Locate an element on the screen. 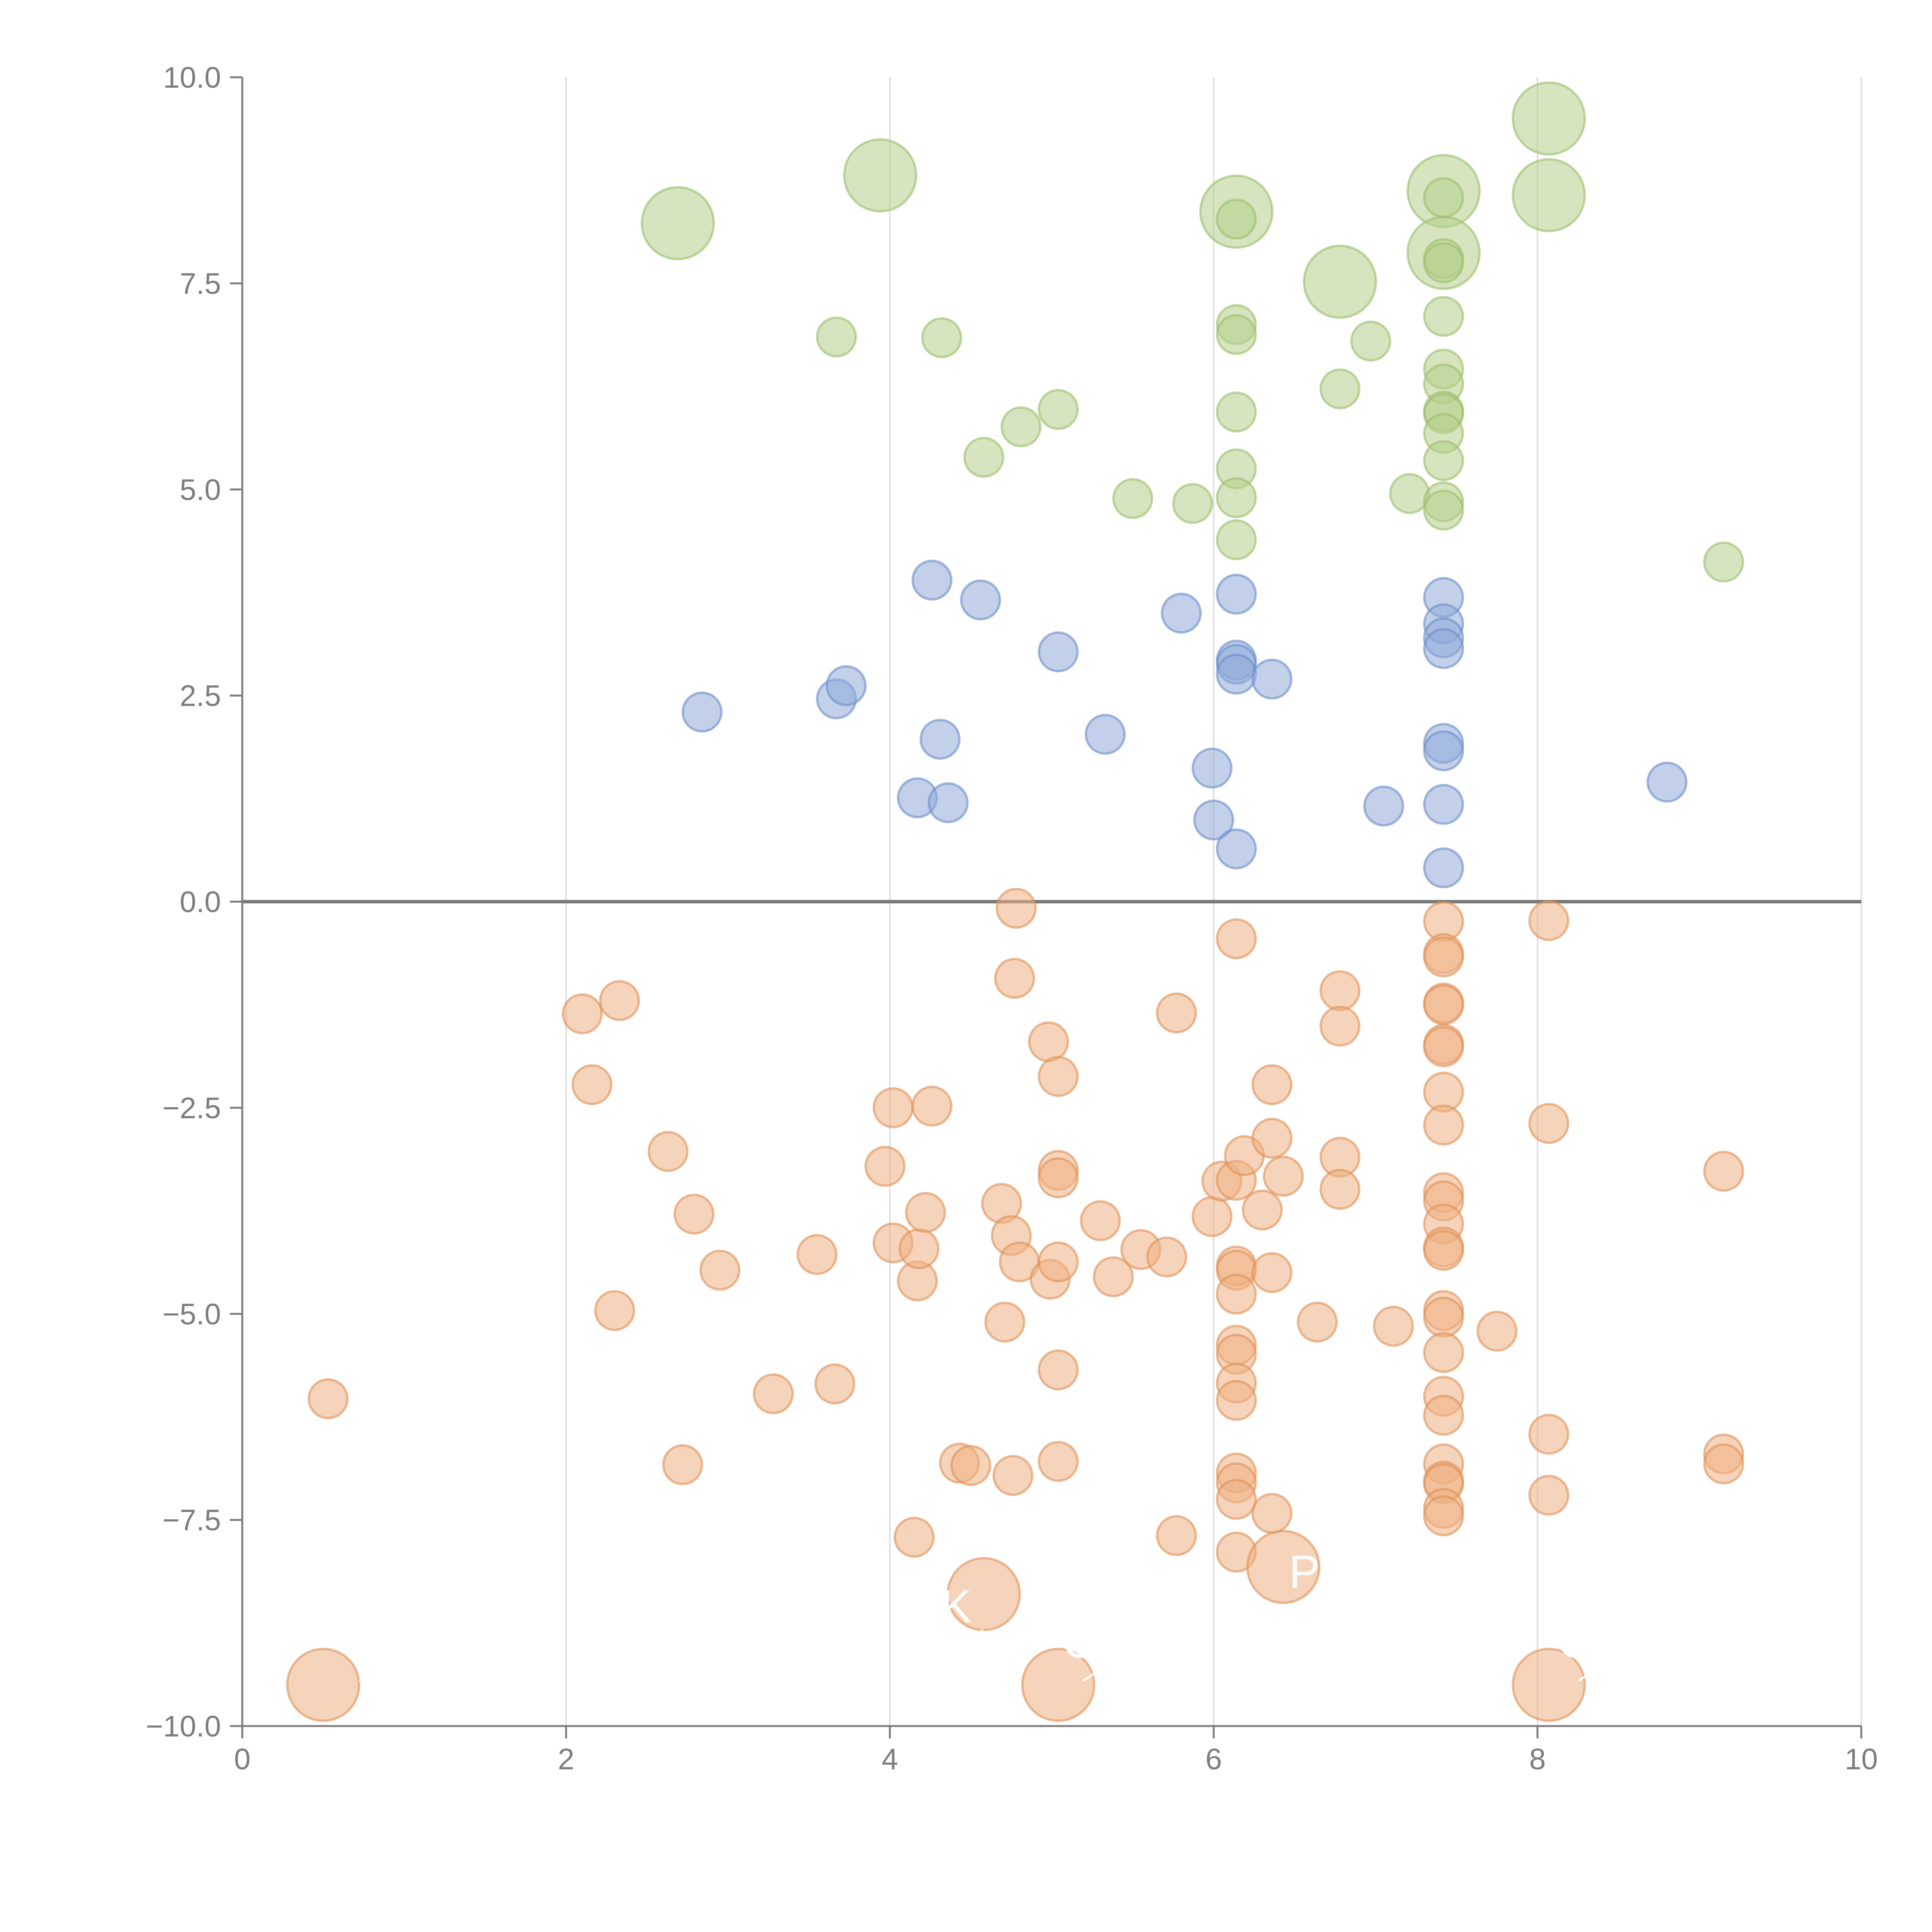 The width and height of the screenshot is (1932, 1932). x-tick-label: 8 is located at coordinates (1538, 1759).